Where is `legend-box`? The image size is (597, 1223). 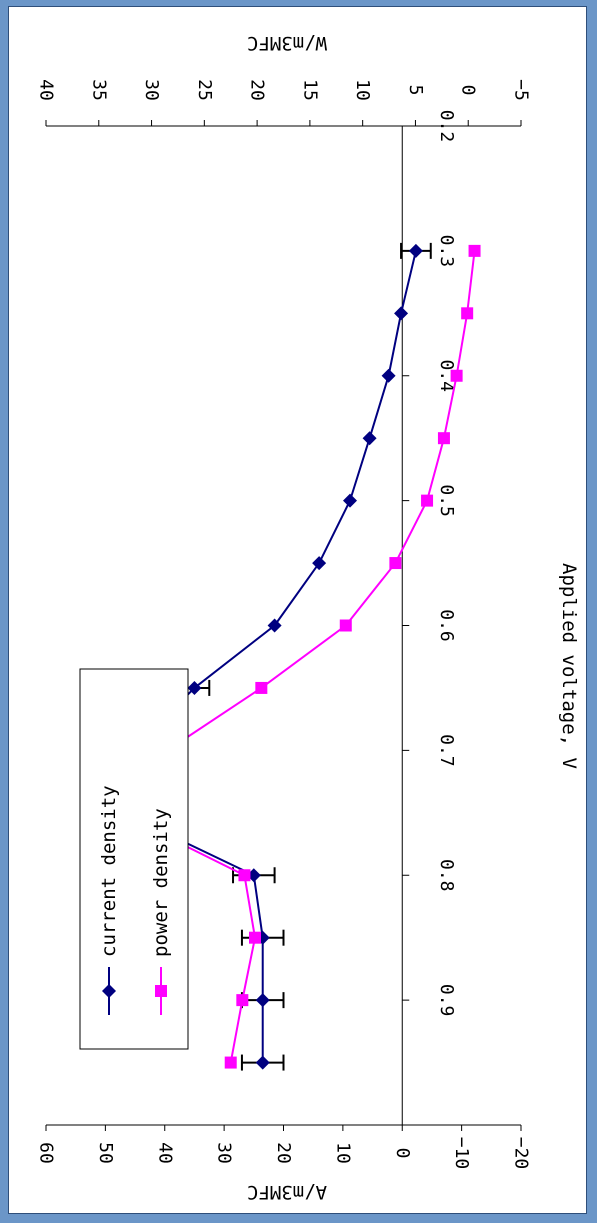
legend-box is located at coordinates (134, 859).